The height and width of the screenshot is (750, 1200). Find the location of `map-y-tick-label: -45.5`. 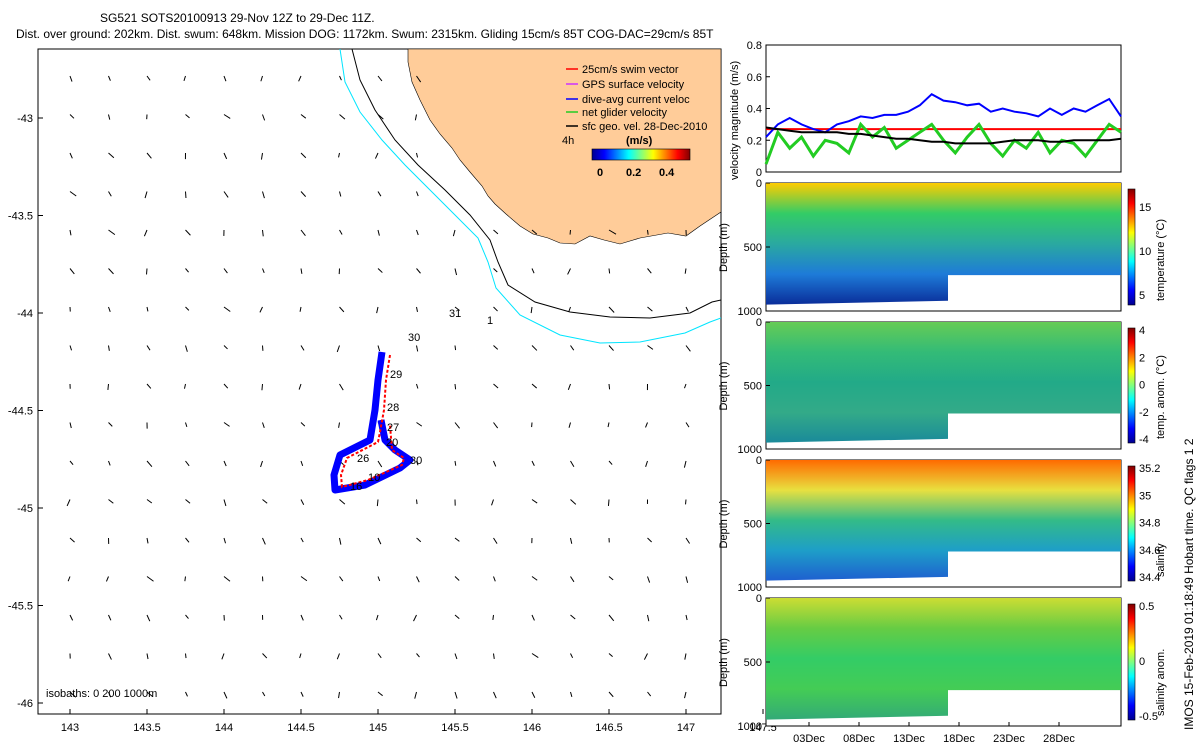

map-y-tick-label: -45.5 is located at coordinates (20, 607).